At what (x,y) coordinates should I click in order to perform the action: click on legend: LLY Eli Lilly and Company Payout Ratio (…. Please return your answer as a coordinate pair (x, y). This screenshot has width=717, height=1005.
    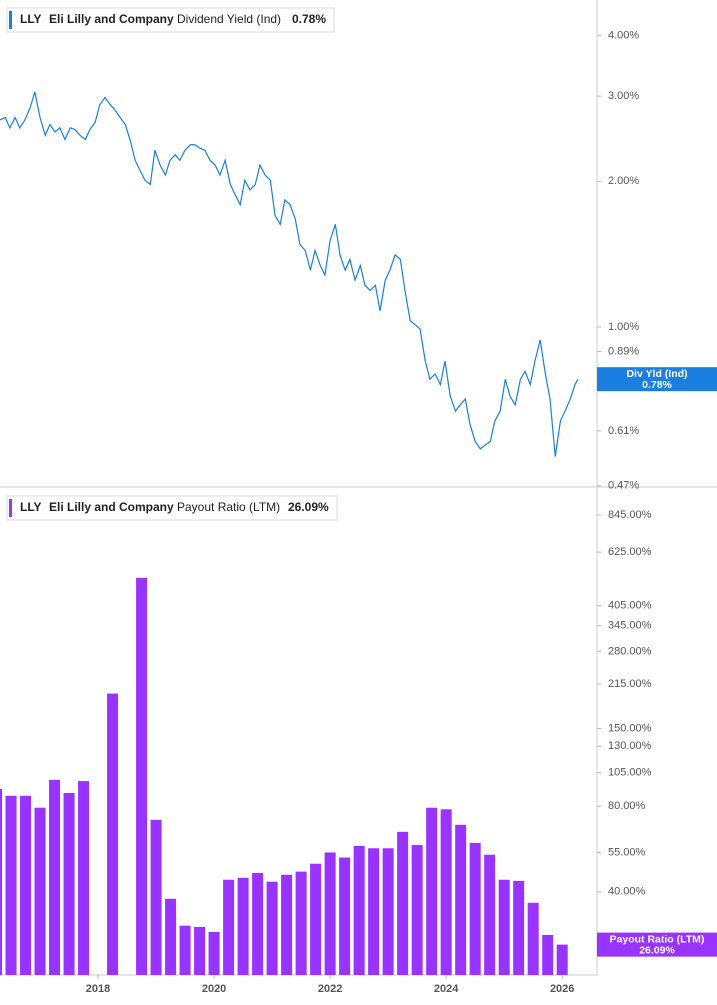
    Looking at the image, I should click on (172, 508).